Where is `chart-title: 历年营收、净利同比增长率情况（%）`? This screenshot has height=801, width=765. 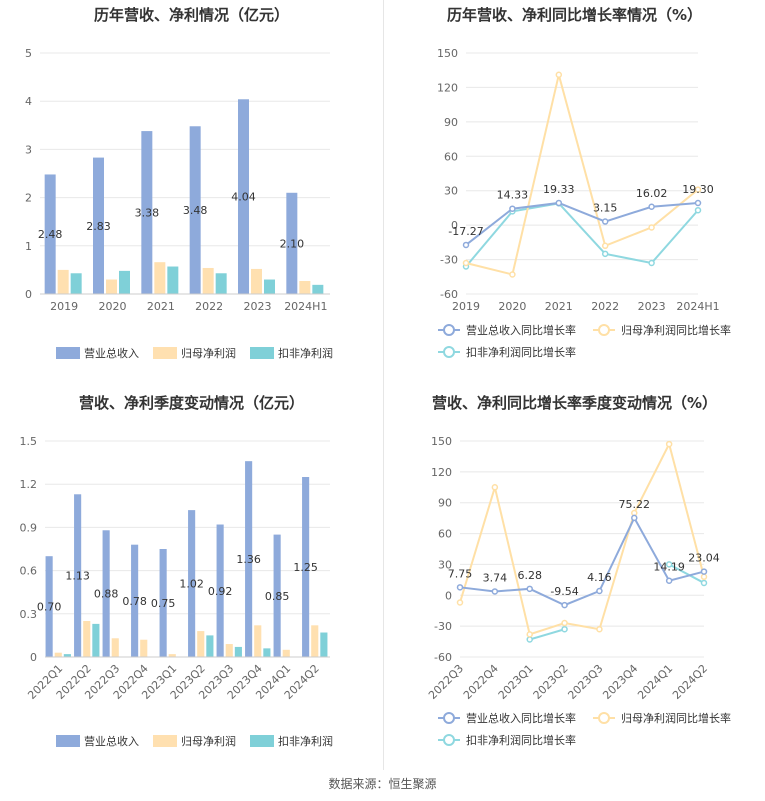
chart-title: 历年营收、净利同比增长率情况（%） is located at coordinates (574, 15).